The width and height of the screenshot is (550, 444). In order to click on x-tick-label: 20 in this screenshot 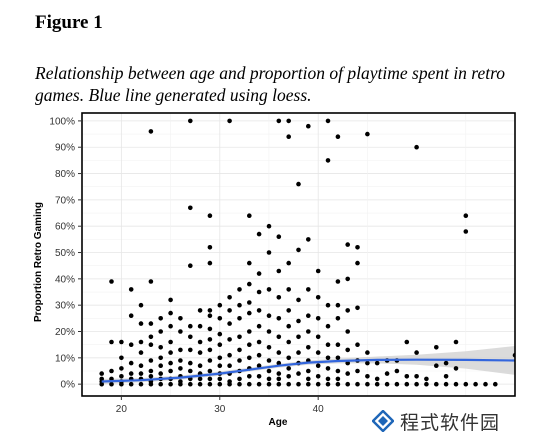, I will do `click(122, 409)`.